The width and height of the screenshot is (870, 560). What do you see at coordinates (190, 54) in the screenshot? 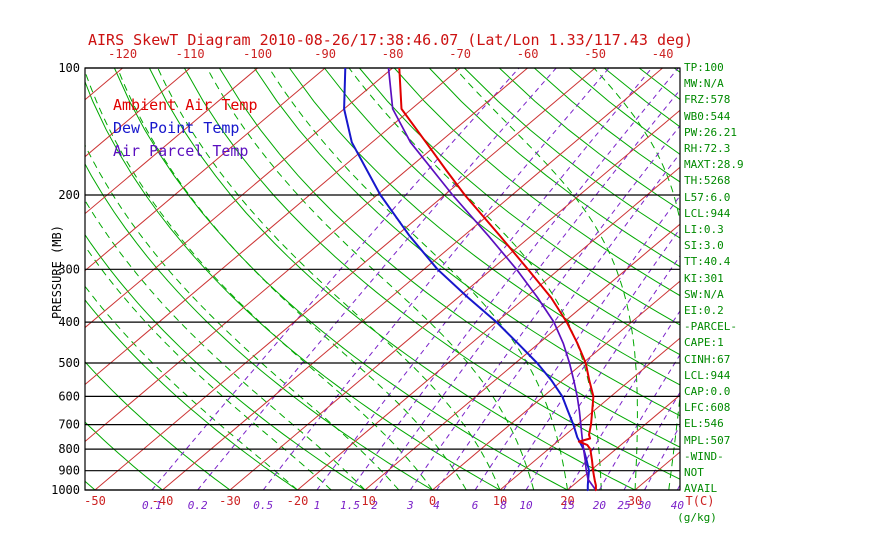
I see `top-axis-tick-label: -110` at bounding box center [190, 54].